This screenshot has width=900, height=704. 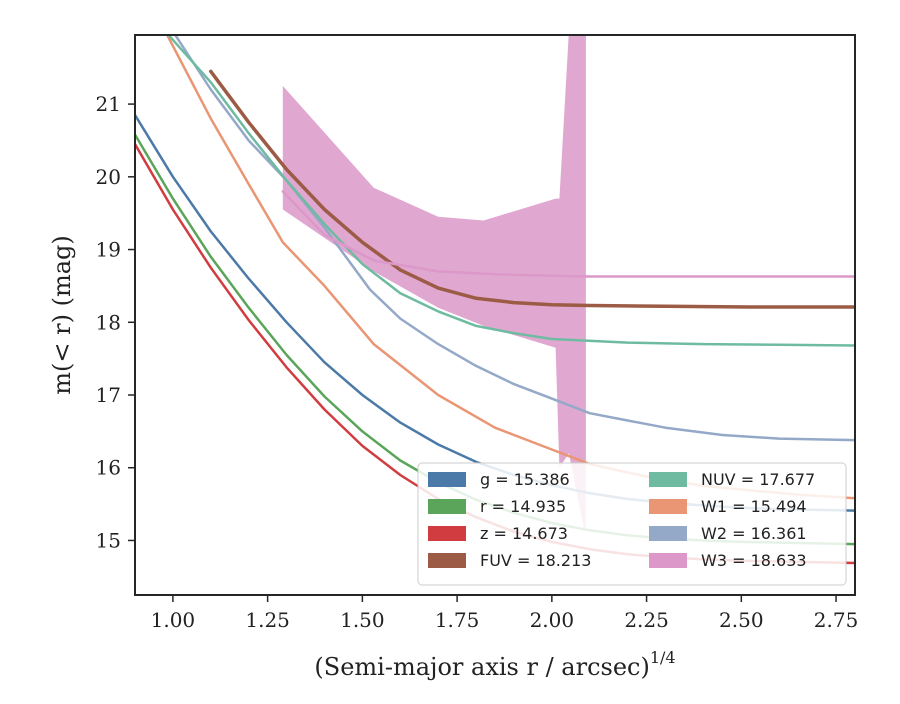 I want to click on x-tick-label: 2.75, so click(x=836, y=620).